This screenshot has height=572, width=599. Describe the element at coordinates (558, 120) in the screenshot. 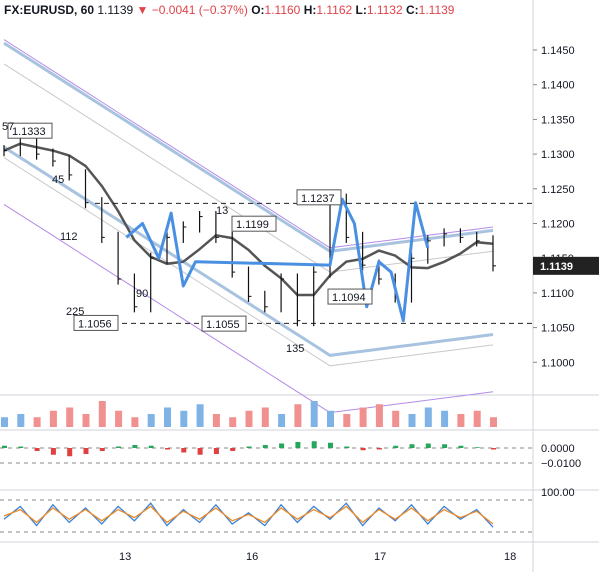

I see `price-tick-label: 1.1350` at that location.